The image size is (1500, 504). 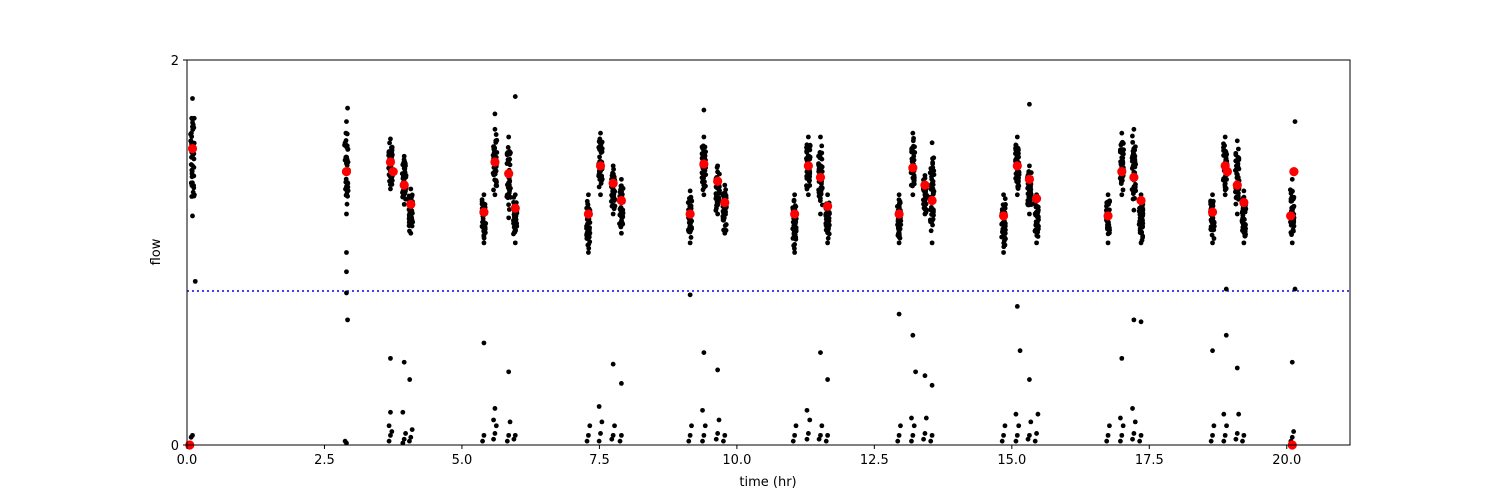 What do you see at coordinates (599, 460) in the screenshot?
I see `x-tick-label: 7.5` at bounding box center [599, 460].